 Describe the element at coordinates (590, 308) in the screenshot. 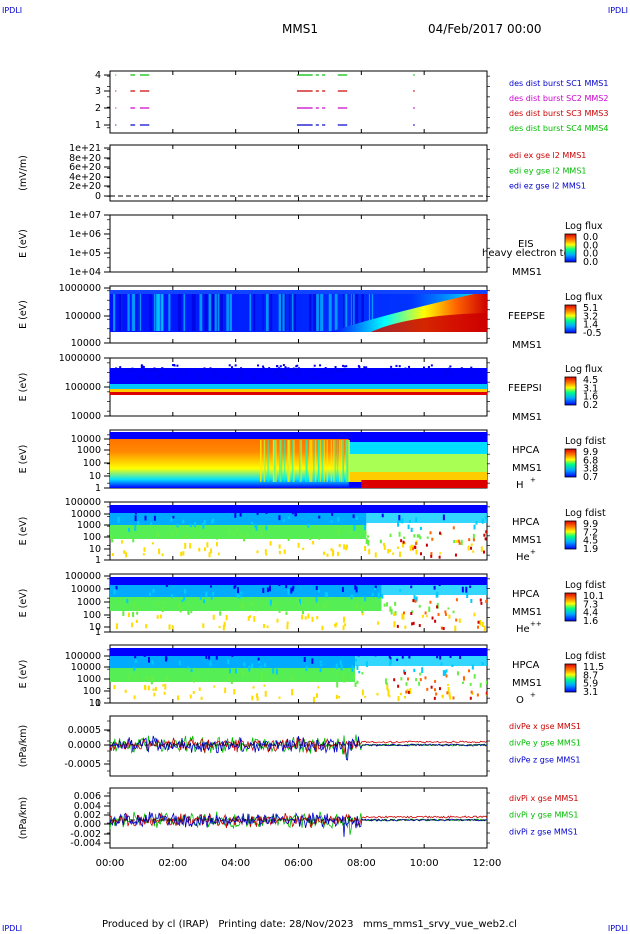

I see `colorbar-tick-feepse: 5.1` at that location.